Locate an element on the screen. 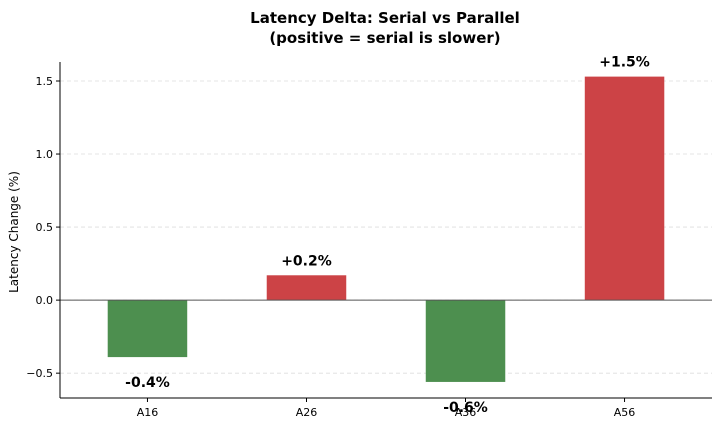  x-tick-label: A36 is located at coordinates (466, 412).